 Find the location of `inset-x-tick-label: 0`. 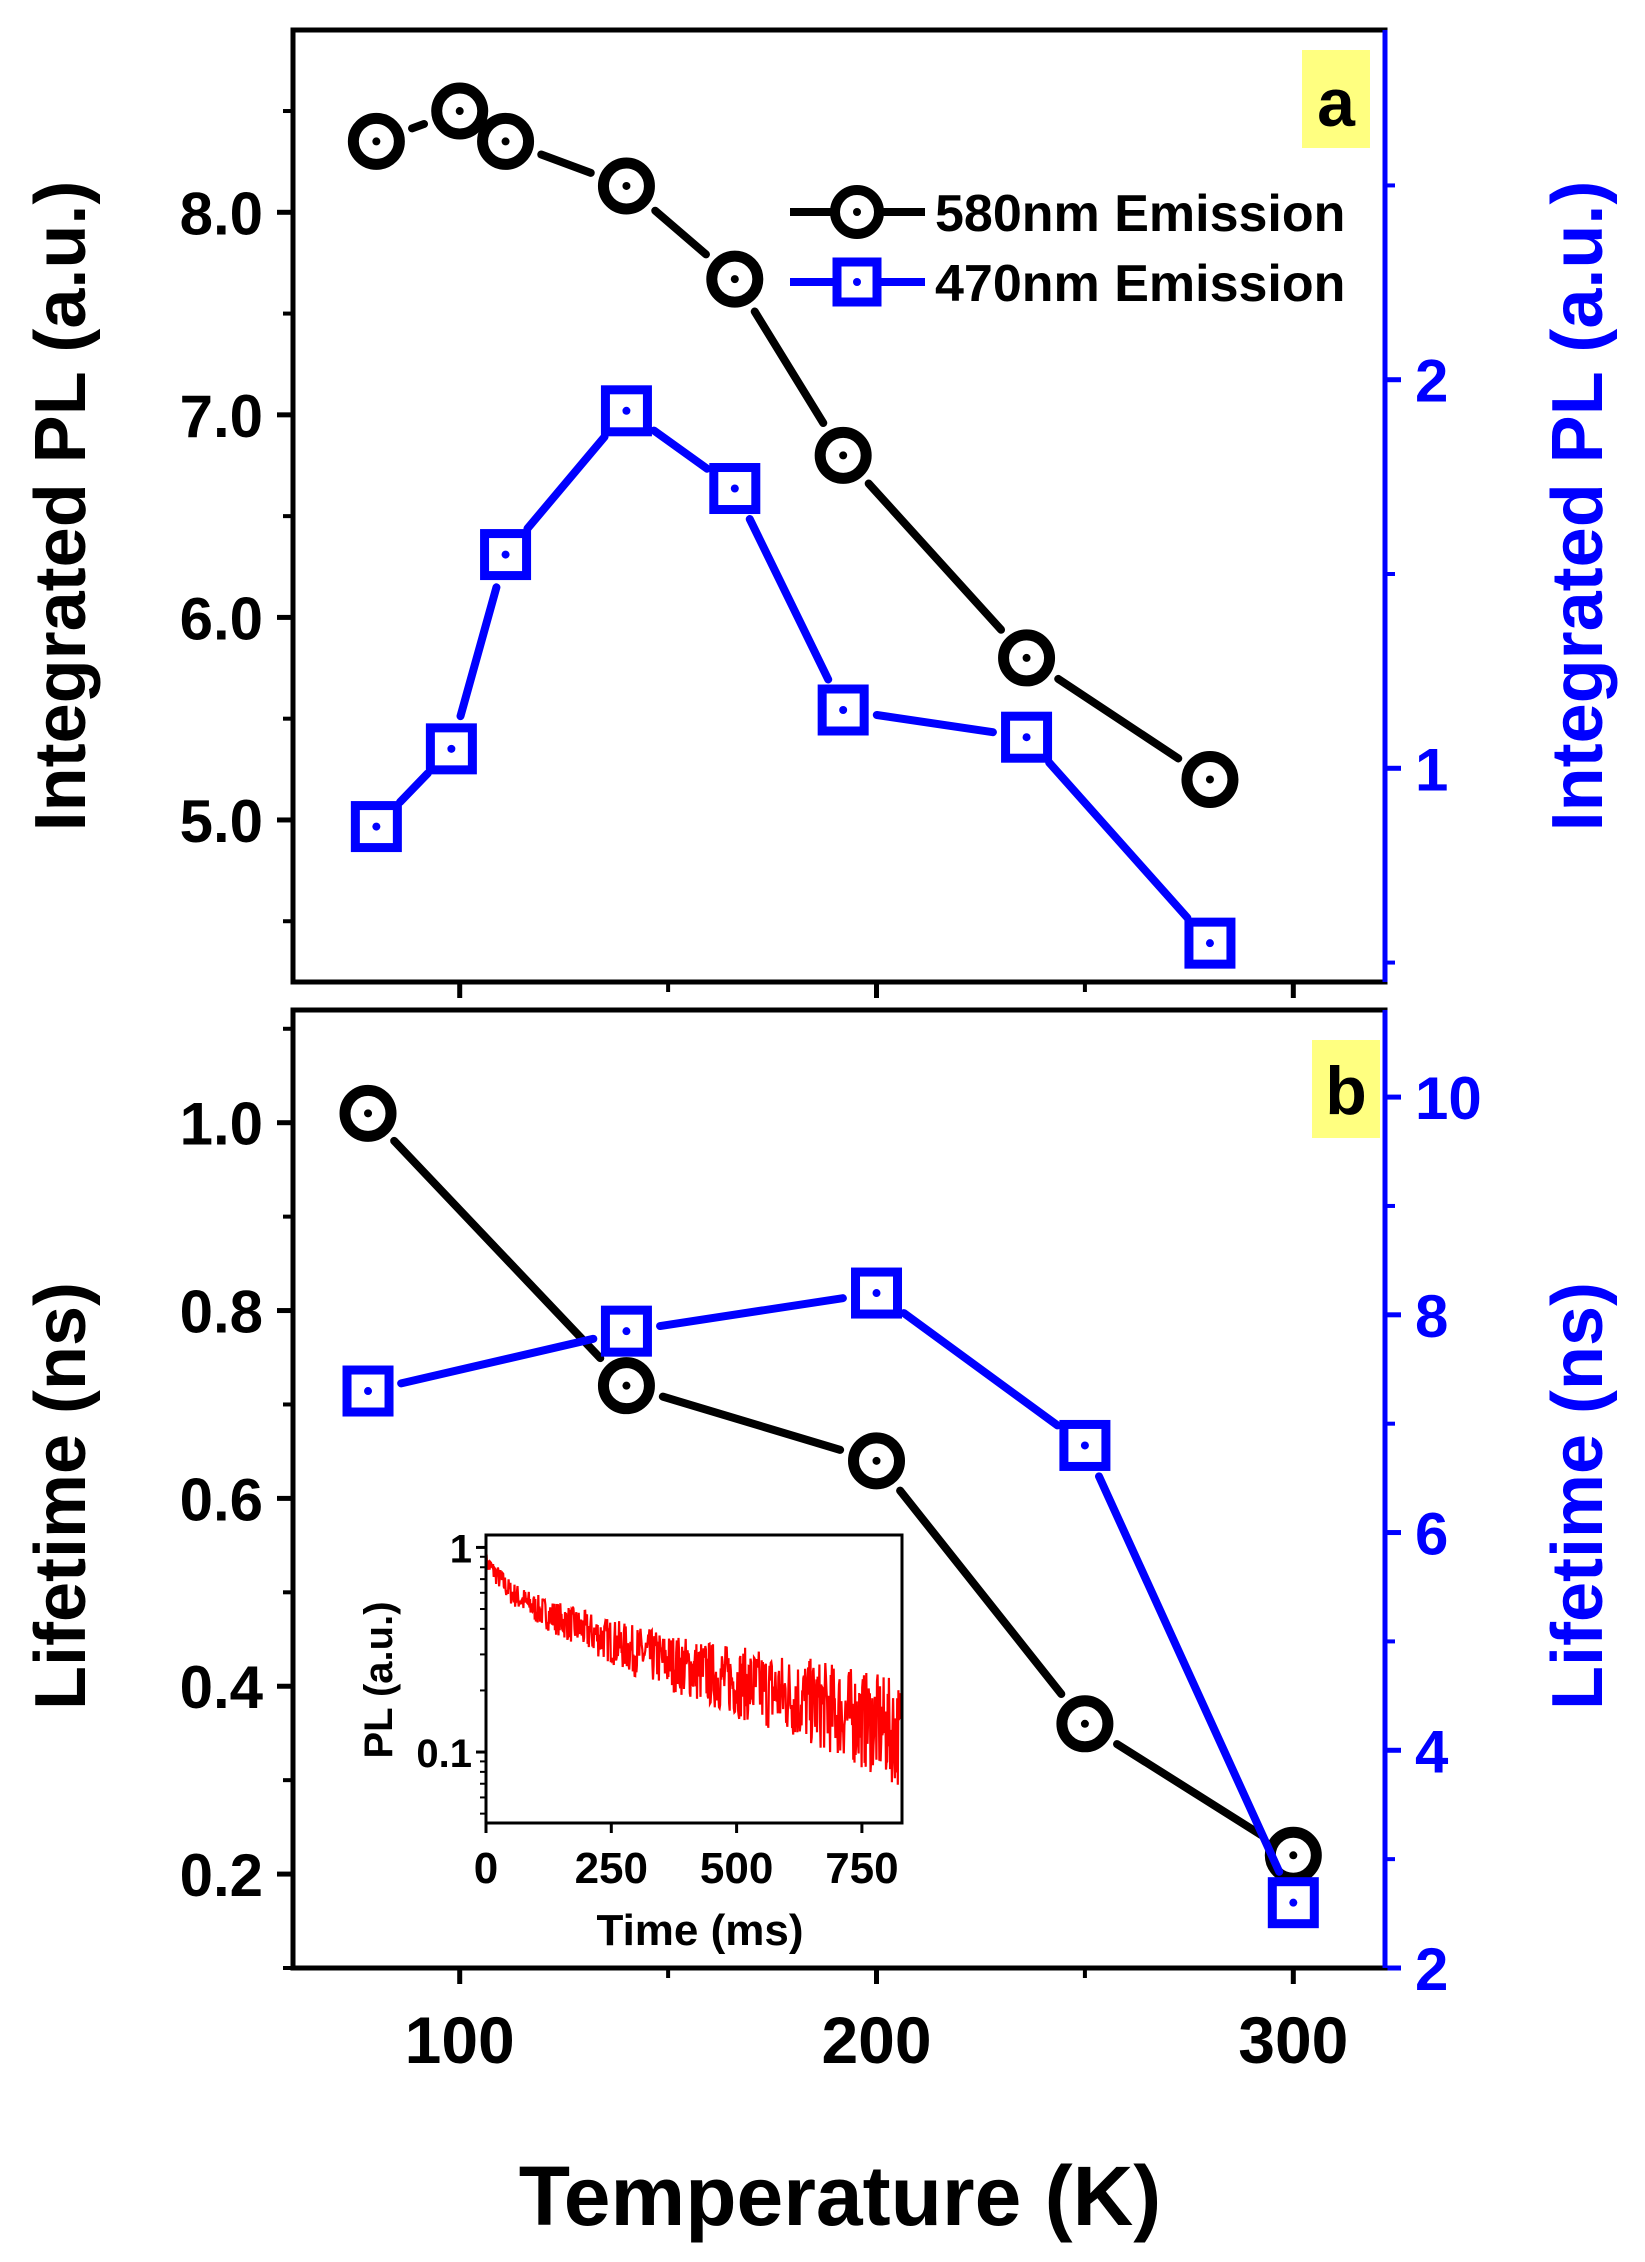

inset-x-tick-label: 0 is located at coordinates (486, 1868).